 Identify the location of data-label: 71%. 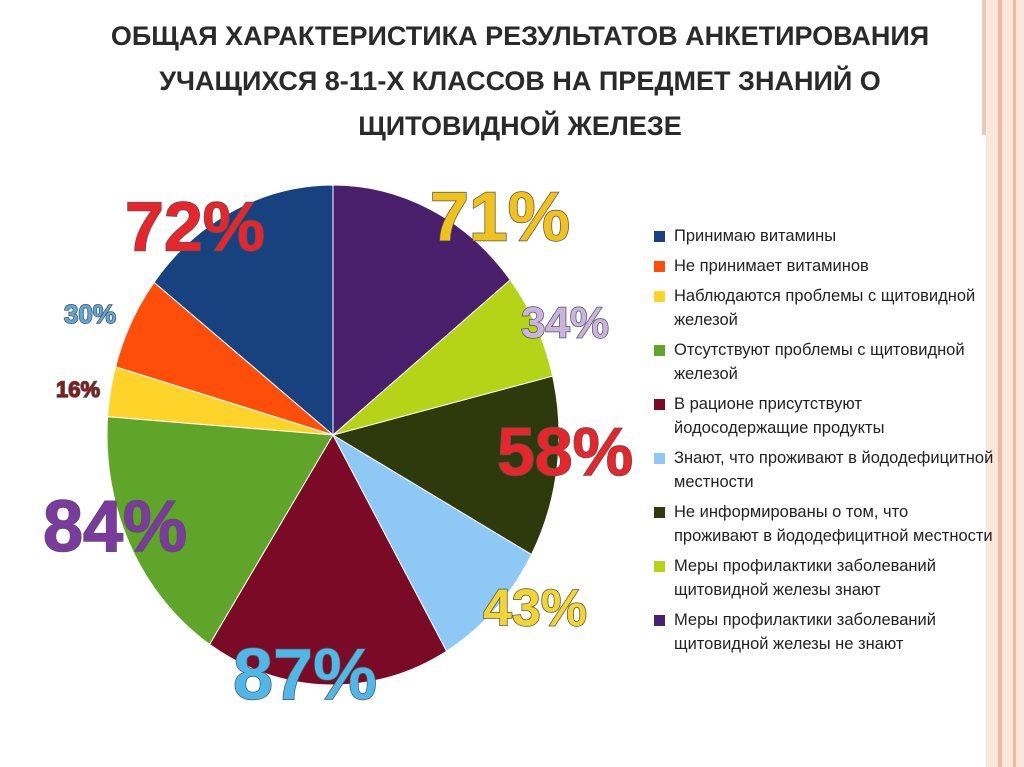
(500, 216).